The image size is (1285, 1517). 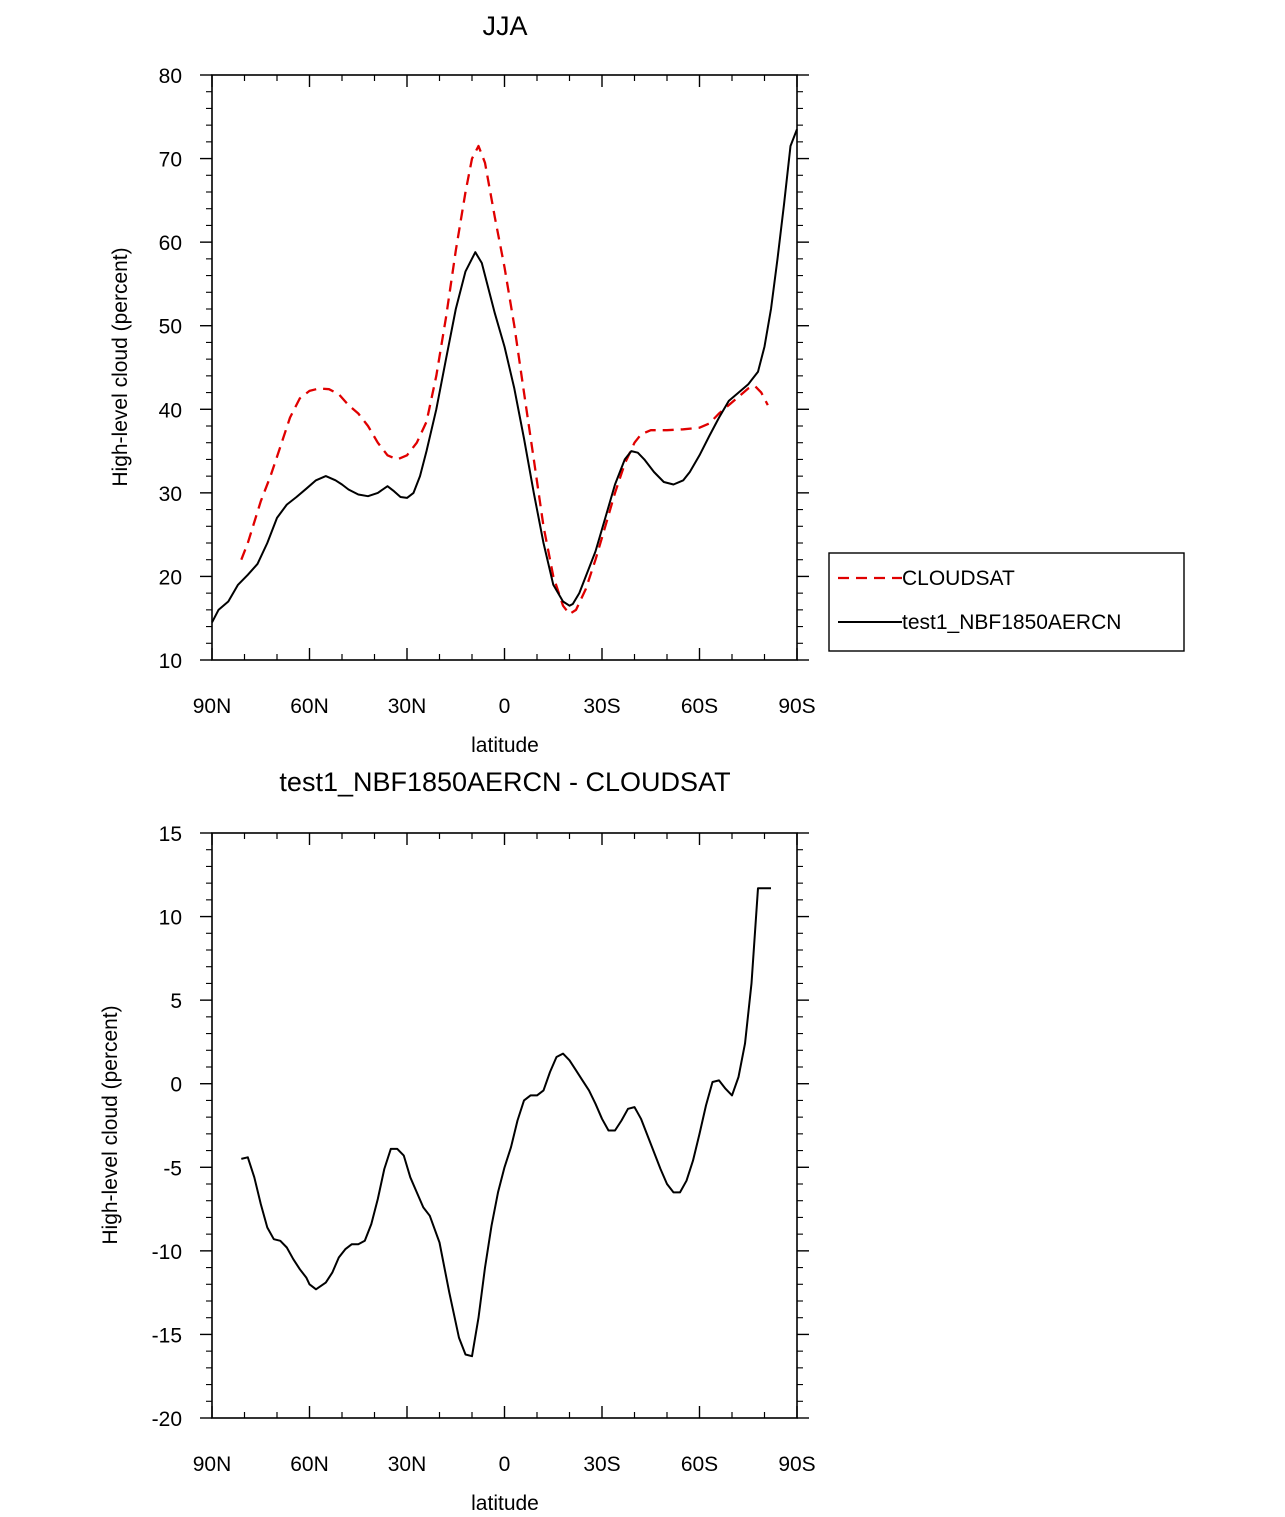 I want to click on p2-xtick-label: 0, so click(x=505, y=1464).